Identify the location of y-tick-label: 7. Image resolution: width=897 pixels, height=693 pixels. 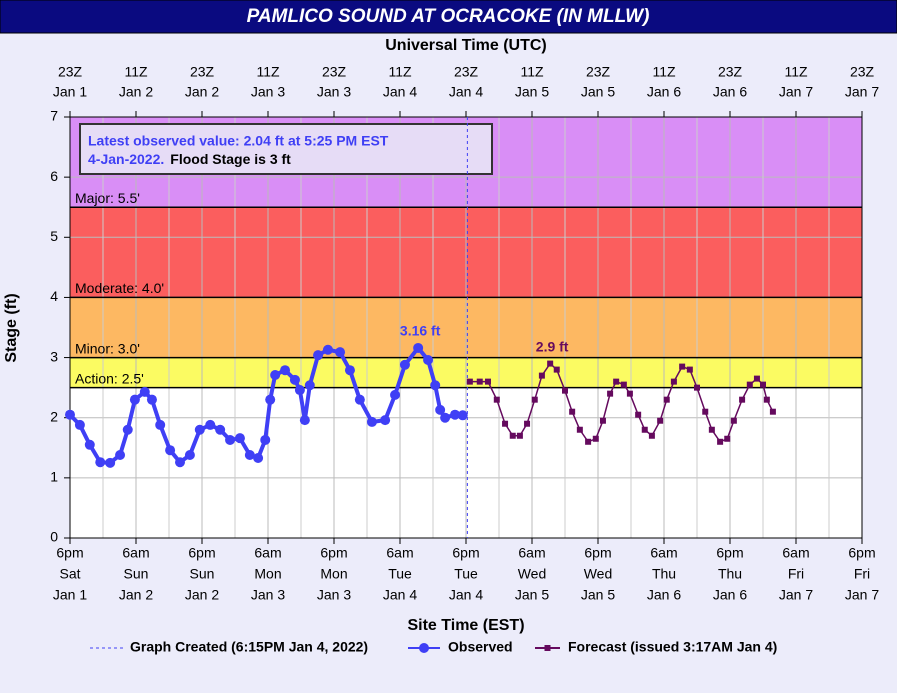
(54, 116).